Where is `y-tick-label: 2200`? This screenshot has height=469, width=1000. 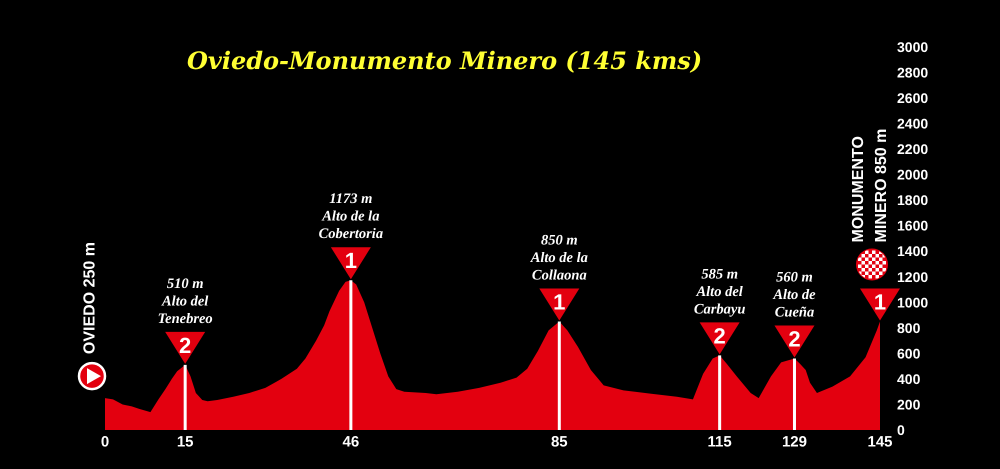
y-tick-label: 2200 is located at coordinates (912, 149).